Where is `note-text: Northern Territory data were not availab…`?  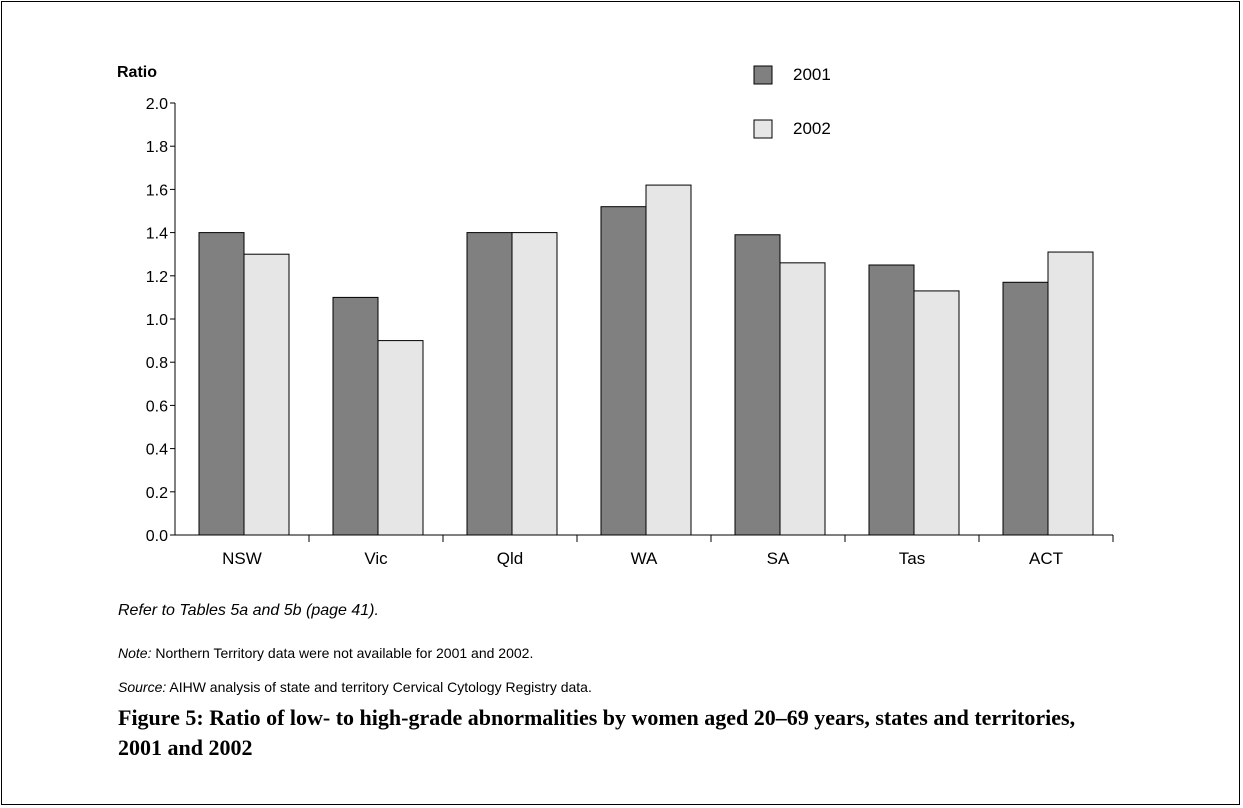 note-text: Northern Territory data were not availab… is located at coordinates (342, 653).